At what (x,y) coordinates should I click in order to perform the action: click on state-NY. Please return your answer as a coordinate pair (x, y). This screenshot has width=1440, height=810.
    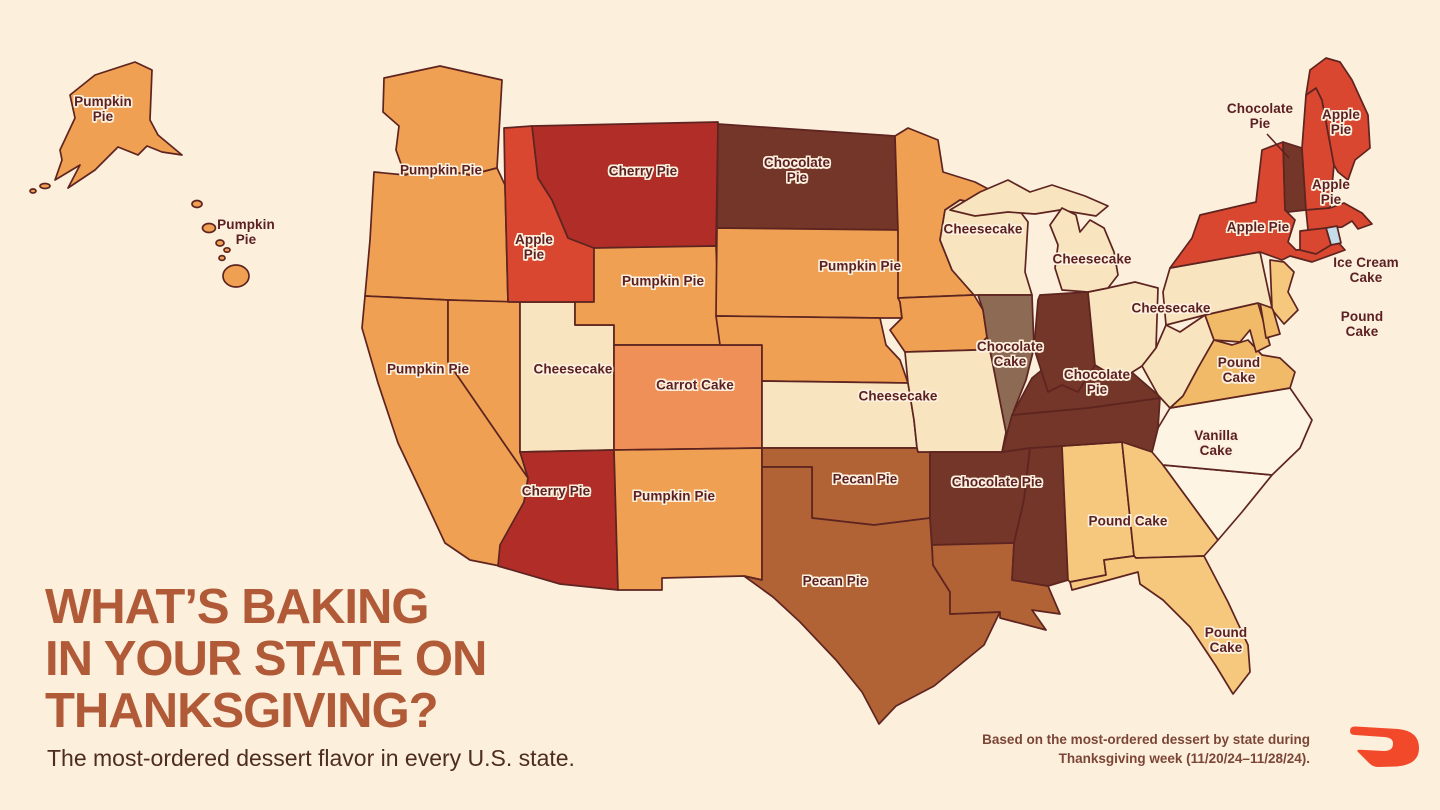
    Looking at the image, I should click on (1257, 205).